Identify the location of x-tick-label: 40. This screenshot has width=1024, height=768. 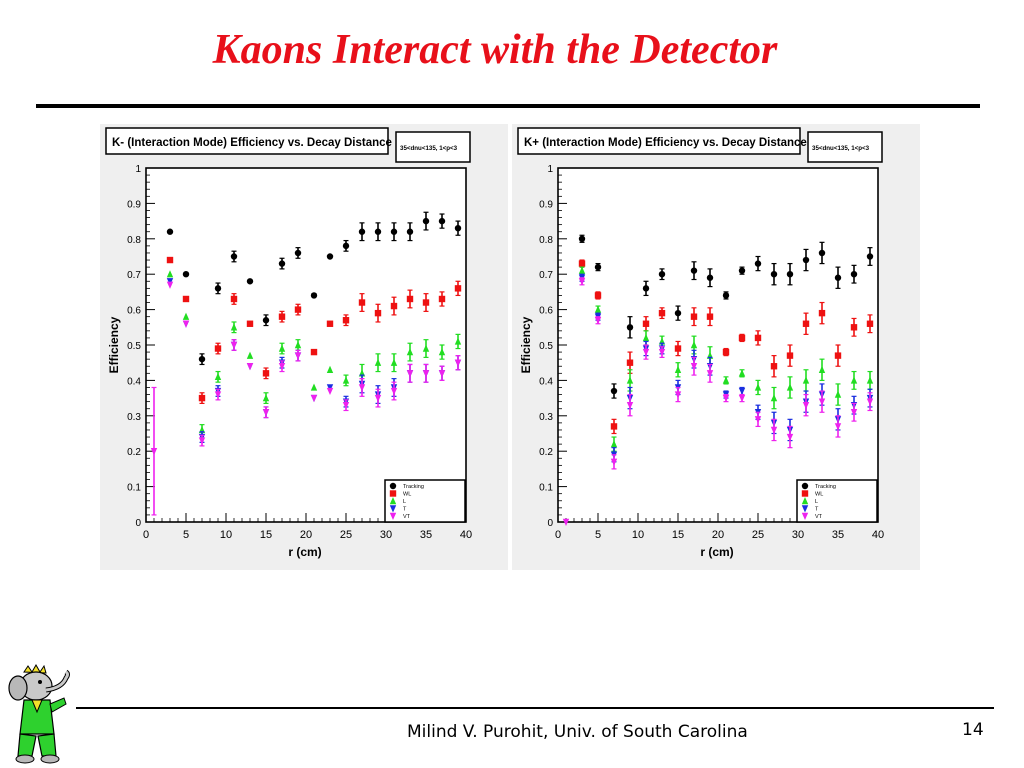
(466, 535).